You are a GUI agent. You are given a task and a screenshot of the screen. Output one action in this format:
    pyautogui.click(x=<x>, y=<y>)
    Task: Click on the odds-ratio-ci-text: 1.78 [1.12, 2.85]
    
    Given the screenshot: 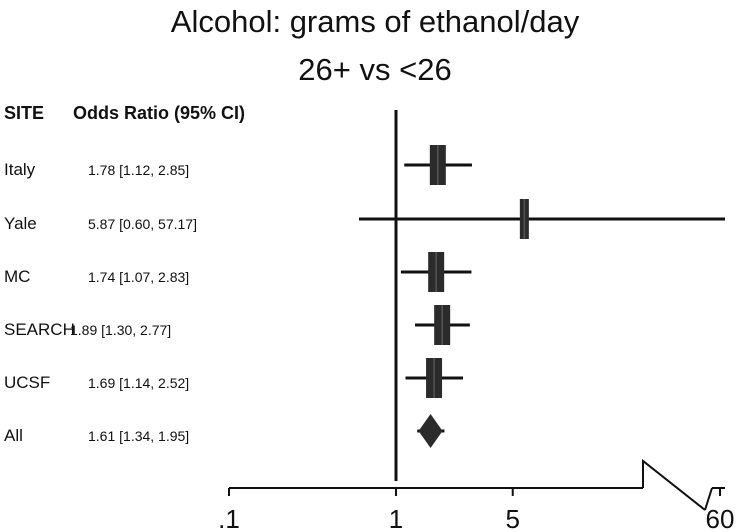 What is the action you would take?
    pyautogui.click(x=139, y=170)
    